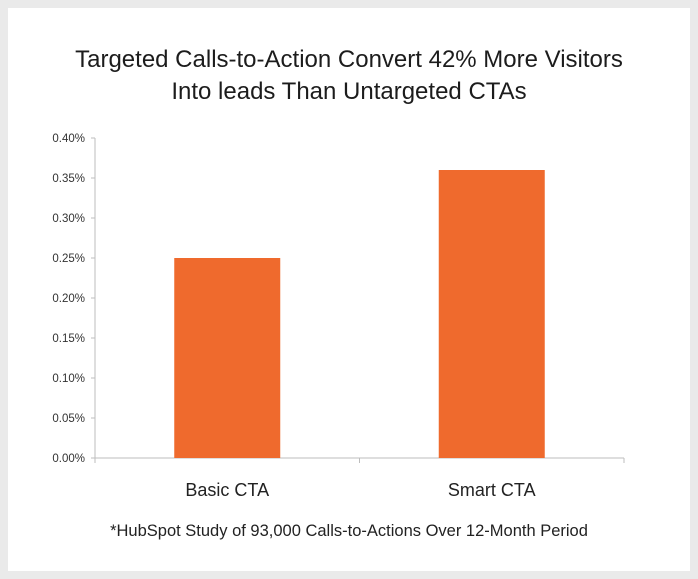 The height and width of the screenshot is (579, 698). What do you see at coordinates (68, 139) in the screenshot?
I see `y-tick-label: 0.40%` at bounding box center [68, 139].